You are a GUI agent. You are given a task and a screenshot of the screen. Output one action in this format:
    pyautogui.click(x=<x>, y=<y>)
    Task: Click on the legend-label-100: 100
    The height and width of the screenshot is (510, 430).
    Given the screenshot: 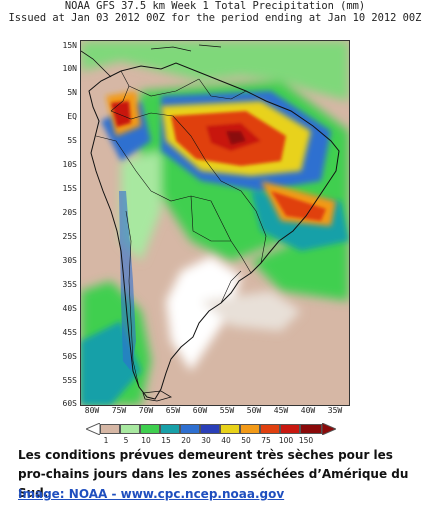 What is the action you would take?
    pyautogui.click(x=286, y=440)
    